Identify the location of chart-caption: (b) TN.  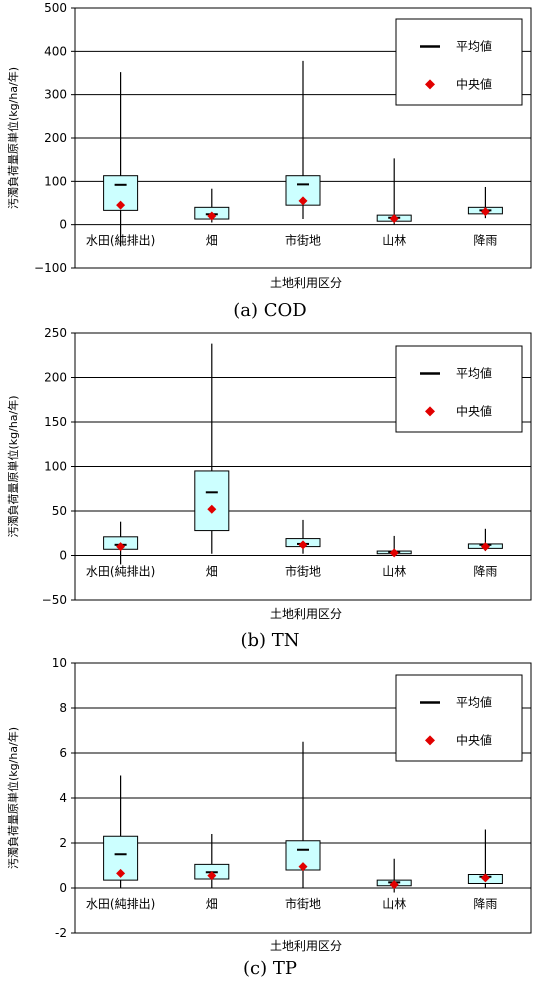
(269, 640).